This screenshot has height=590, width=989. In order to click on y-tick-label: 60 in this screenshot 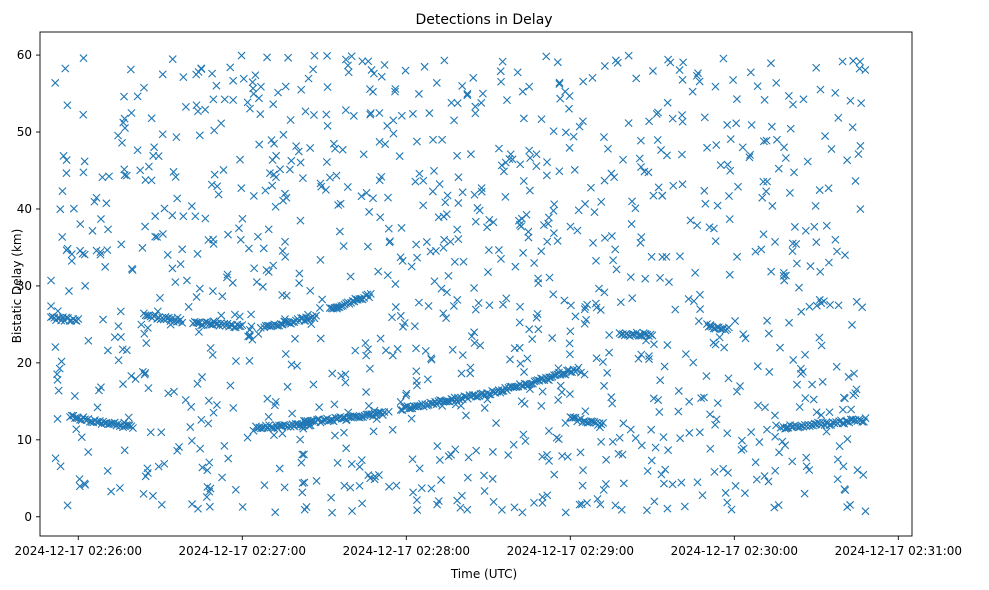, I will do `click(24, 55)`.